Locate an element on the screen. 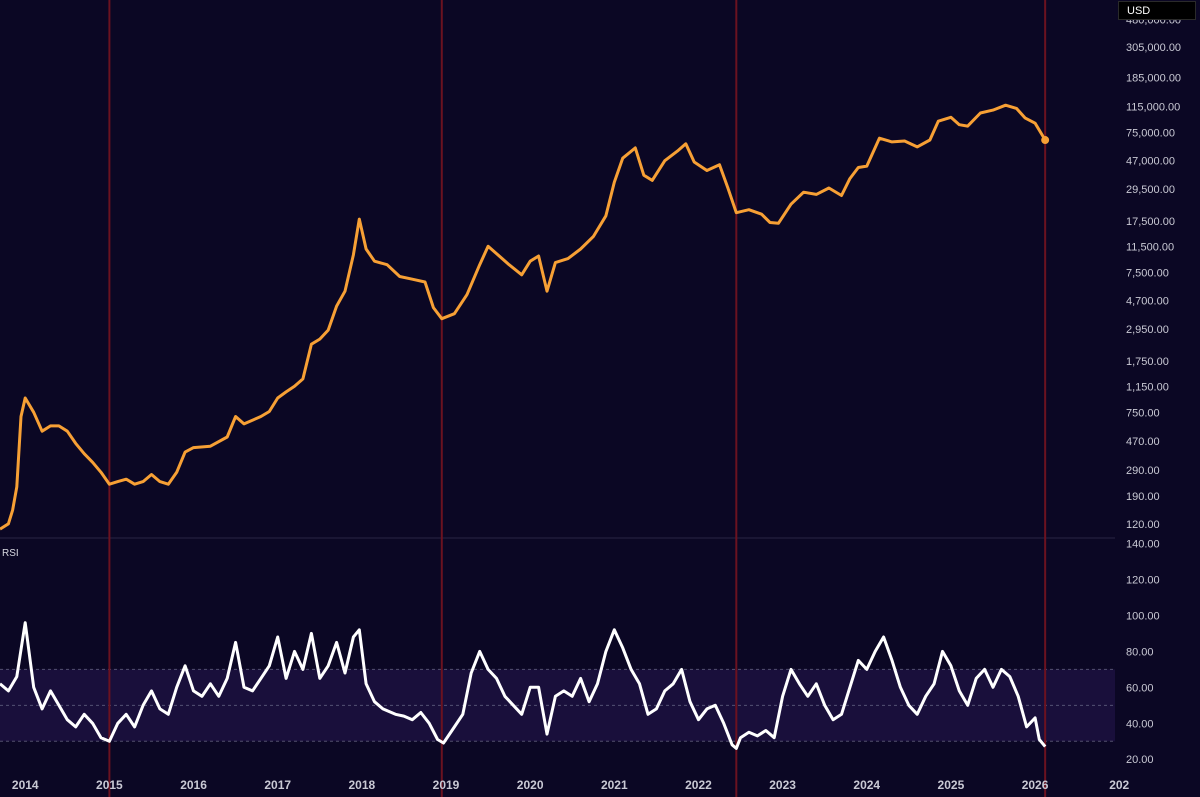 This screenshot has height=797, width=1200. year-tick-label: 2016 is located at coordinates (193, 785).